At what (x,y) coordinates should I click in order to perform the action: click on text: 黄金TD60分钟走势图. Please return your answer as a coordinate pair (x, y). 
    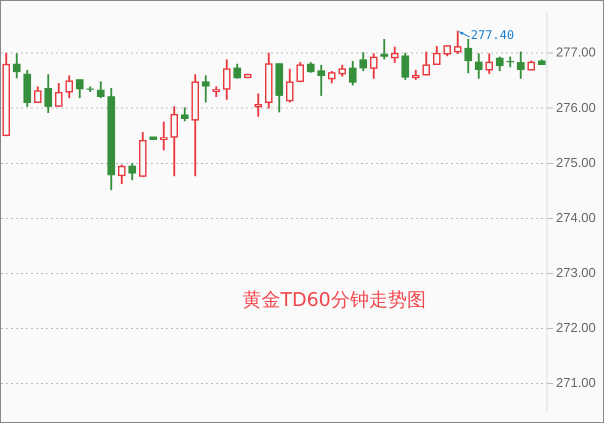
    Looking at the image, I should click on (334, 299).